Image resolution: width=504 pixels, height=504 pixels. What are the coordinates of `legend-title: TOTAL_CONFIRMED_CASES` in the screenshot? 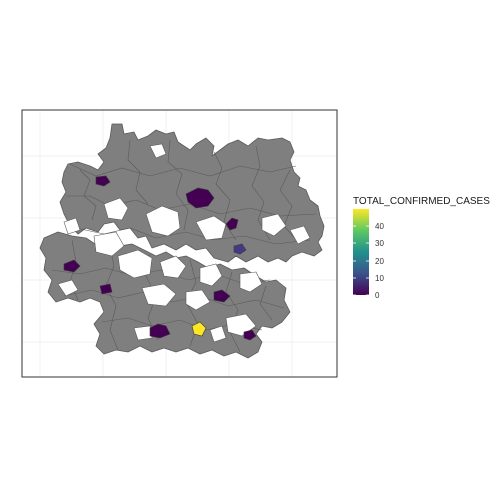 It's located at (421, 201).